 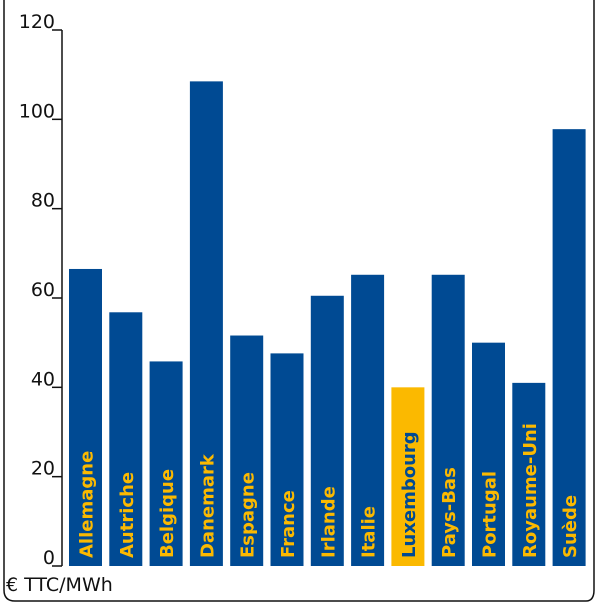 I want to click on bar-label: Danemark, so click(x=207, y=505).